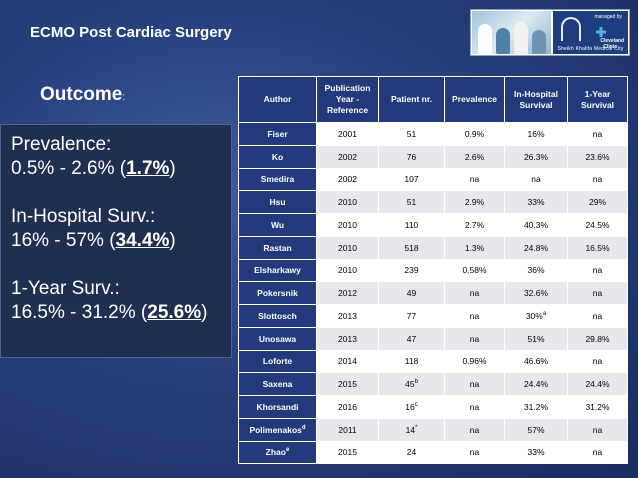 Image resolution: width=638 pixels, height=478 pixels. What do you see at coordinates (433, 225) in the screenshot?
I see `table-row: Wu 2010 110 2.7% 40.3% 24.5%` at bounding box center [433, 225].